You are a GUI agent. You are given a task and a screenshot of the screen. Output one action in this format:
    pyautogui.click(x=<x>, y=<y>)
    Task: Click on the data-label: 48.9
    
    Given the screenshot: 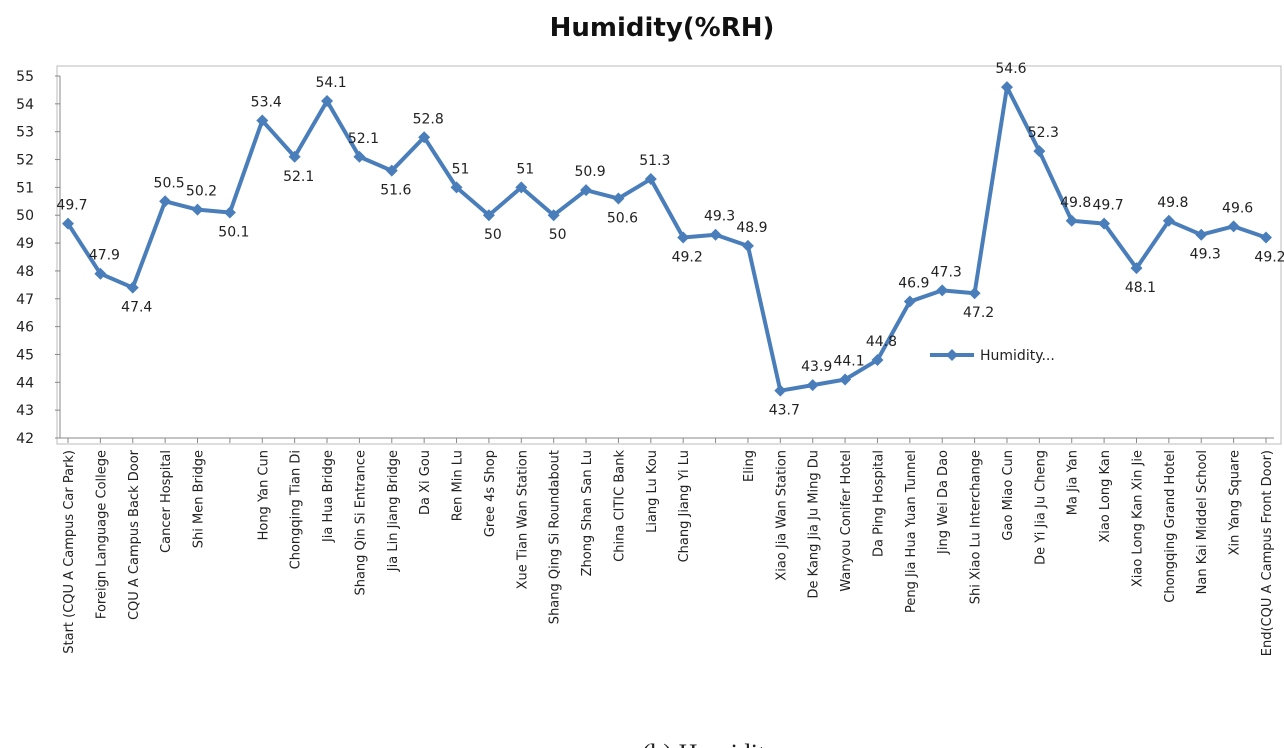 What is the action you would take?
    pyautogui.click(x=751, y=228)
    